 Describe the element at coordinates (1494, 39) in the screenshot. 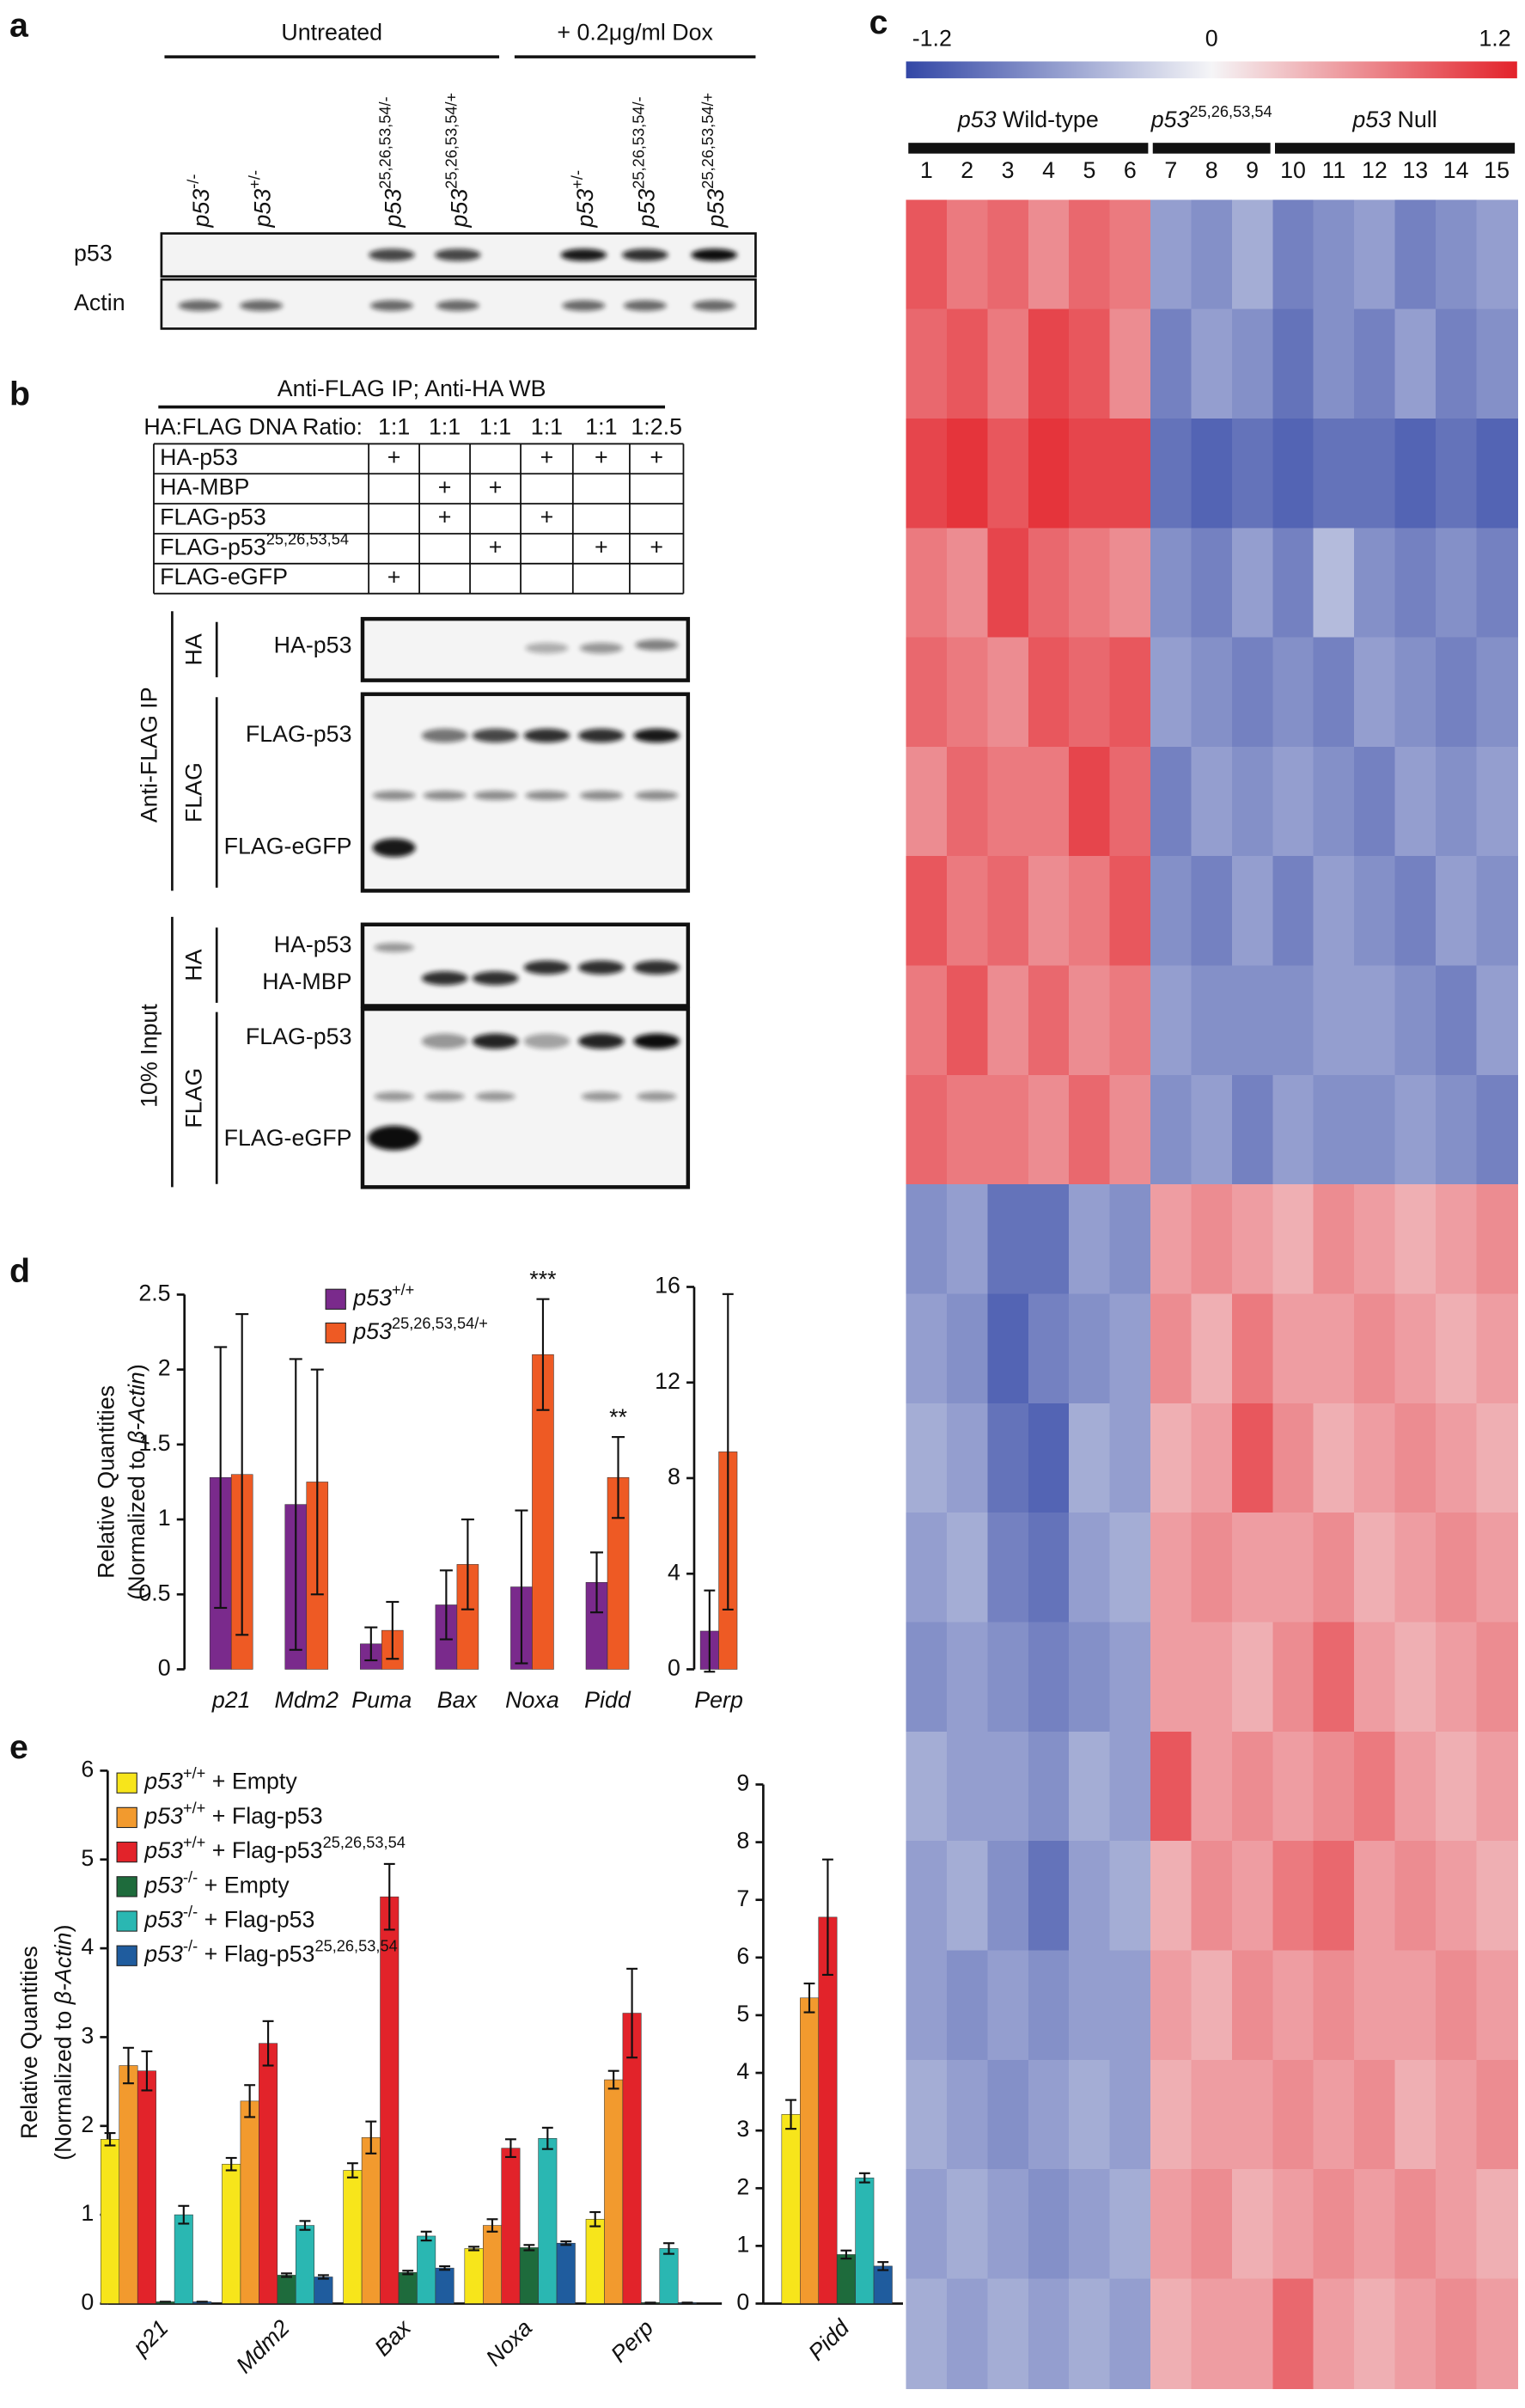

I see `colorbar-tick-label: 1.2` at that location.